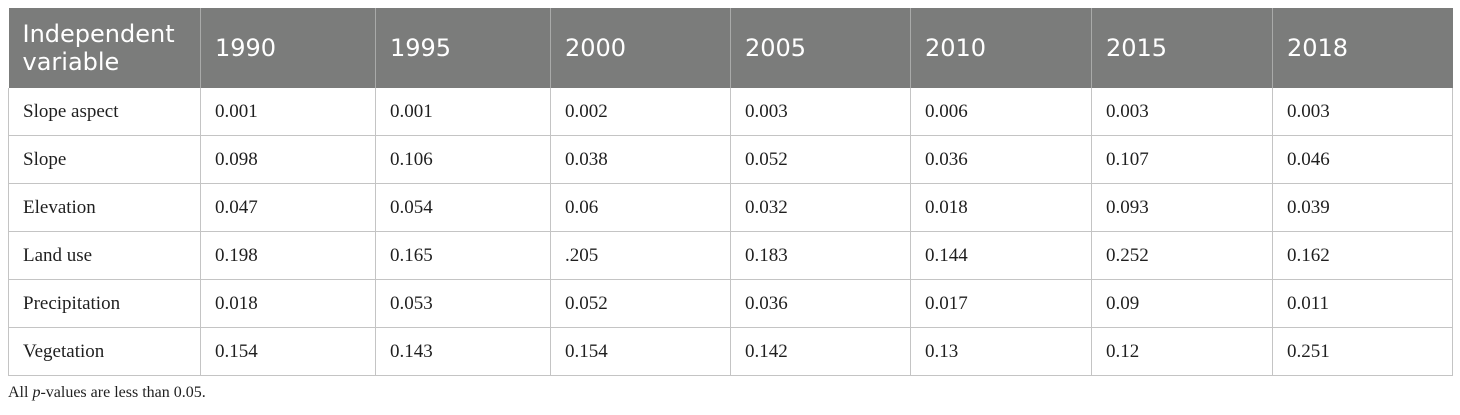 The image size is (1460, 415). I want to click on column-header-2005: 2005, so click(820, 48).